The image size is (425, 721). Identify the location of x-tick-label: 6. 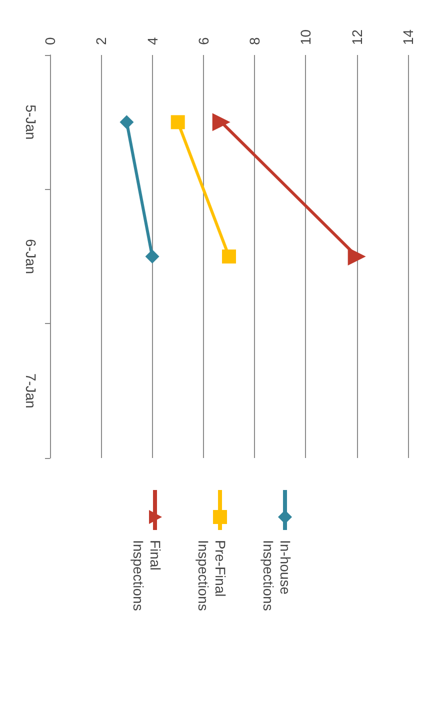
(203, 41).